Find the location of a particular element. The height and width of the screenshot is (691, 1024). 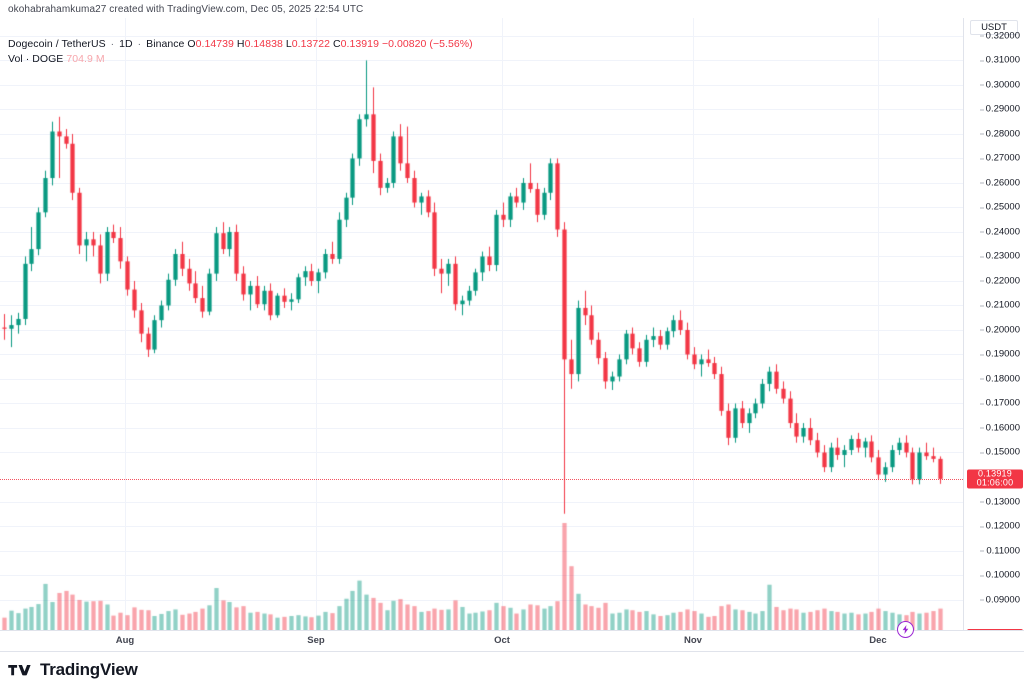

price-axis-tick: 0.17000 is located at coordinates (999, 403).